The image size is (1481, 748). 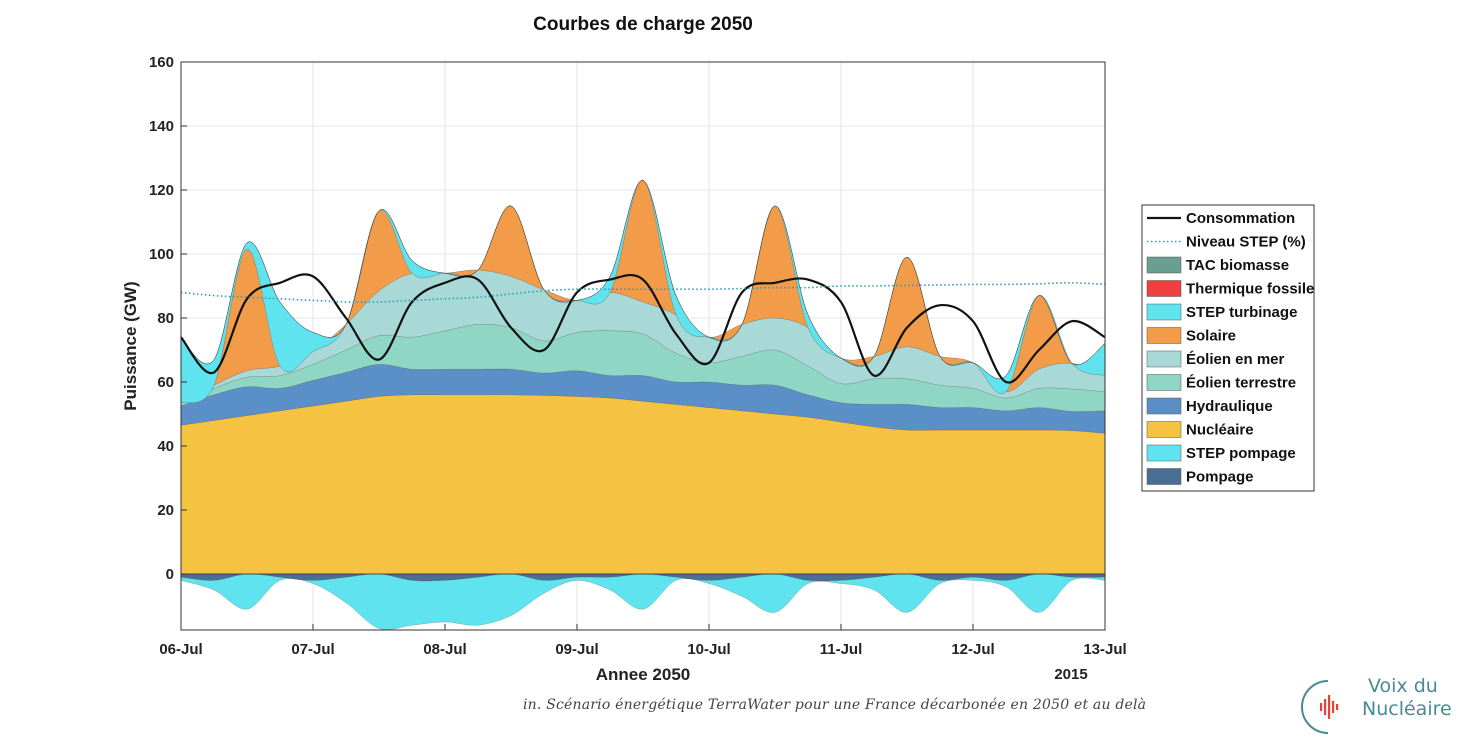 I want to click on legend-item: STEP turbinage, so click(x=1221, y=312).